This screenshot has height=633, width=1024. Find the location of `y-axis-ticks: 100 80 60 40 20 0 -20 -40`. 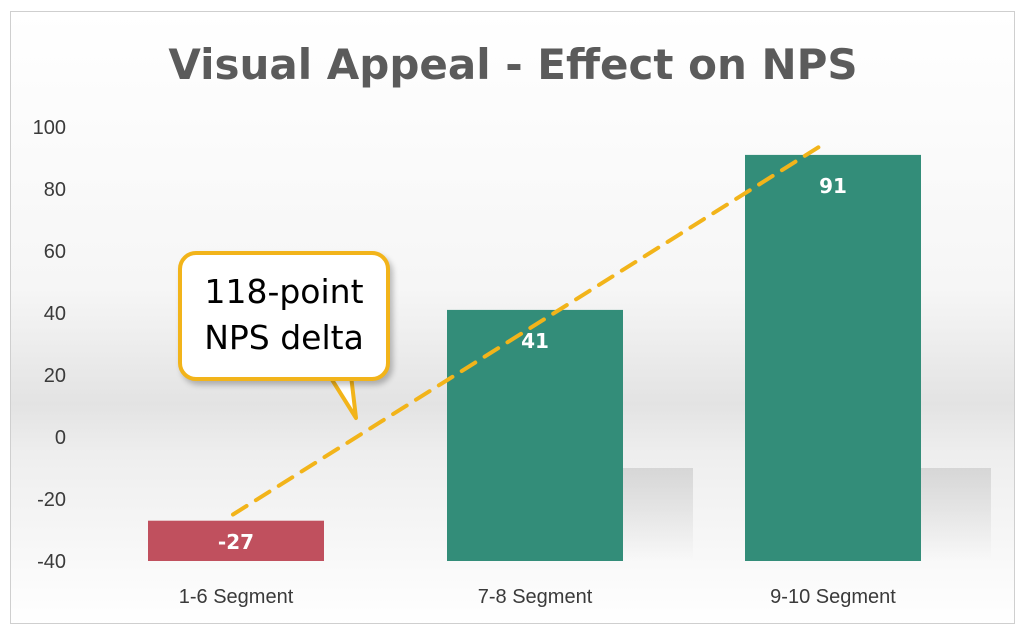

y-axis-ticks: 100 80 60 40 20 0 -20 -40 is located at coordinates (49, 345).